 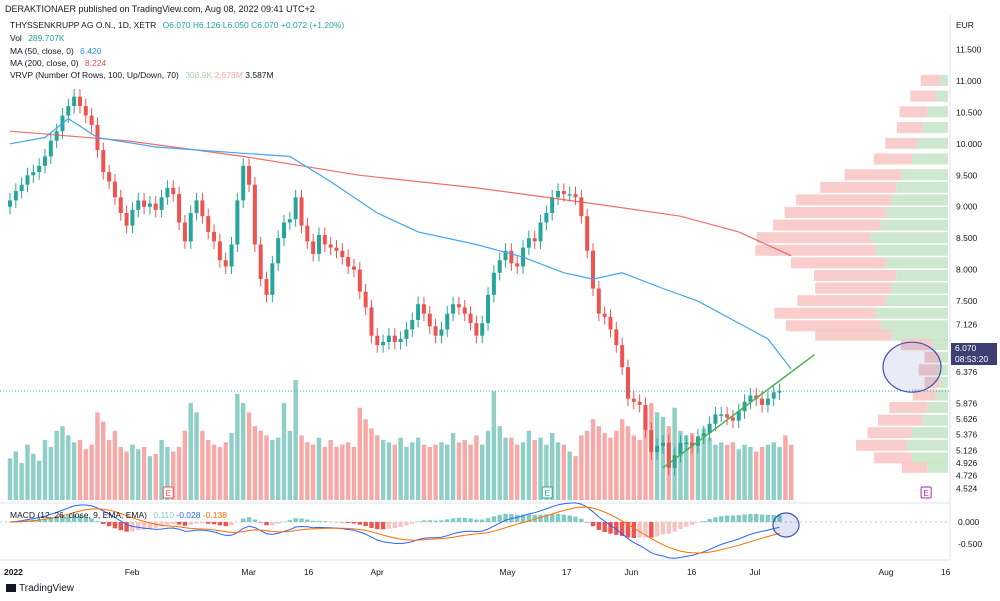 What do you see at coordinates (40, 588) in the screenshot?
I see `tradingview-logo: TradingView` at bounding box center [40, 588].